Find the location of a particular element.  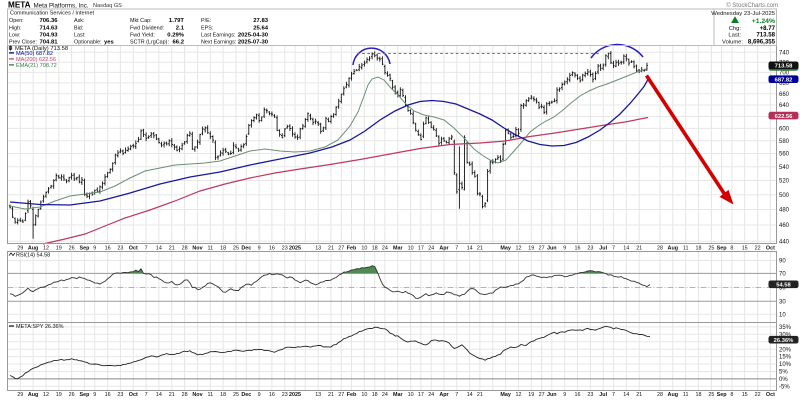

svg-text: Wednesday 23-Jul-2025 is located at coordinates (743, 14).